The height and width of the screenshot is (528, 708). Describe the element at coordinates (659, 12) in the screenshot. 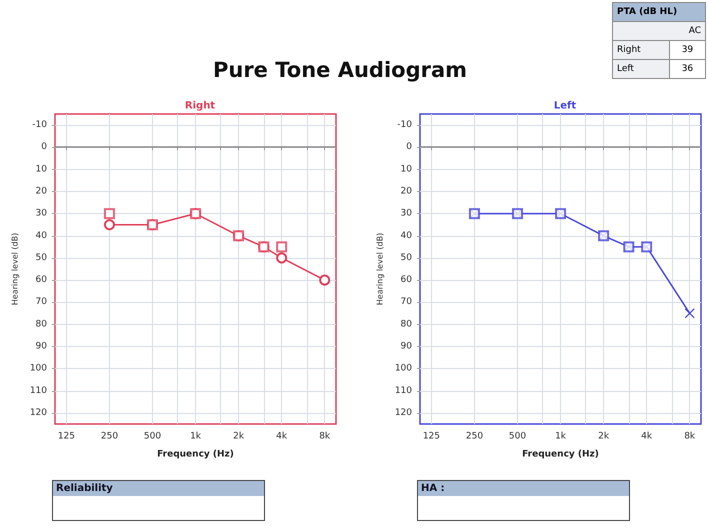

I see `text: PTA (dB HL)` at that location.